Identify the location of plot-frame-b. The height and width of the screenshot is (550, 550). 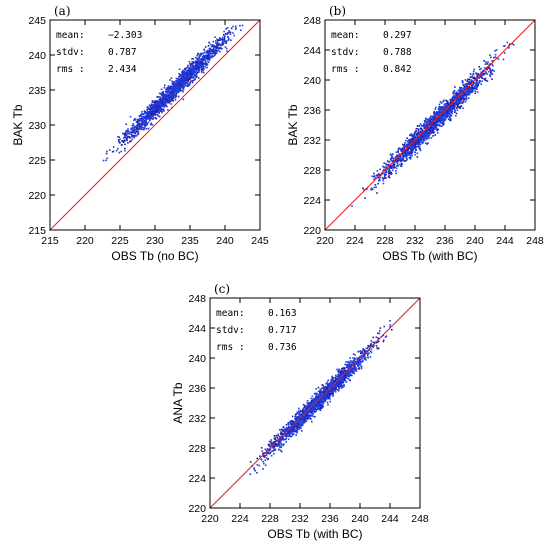
(430, 125).